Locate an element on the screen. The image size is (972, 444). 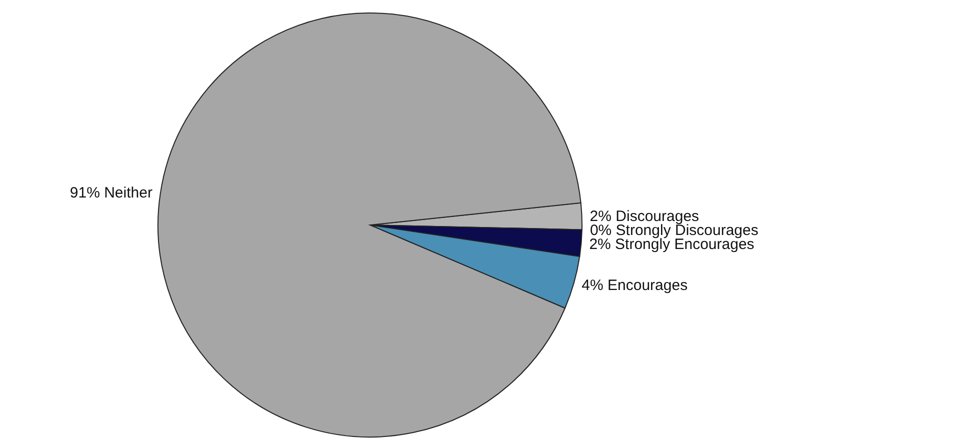
slice-label: 2% Discourages is located at coordinates (645, 216).